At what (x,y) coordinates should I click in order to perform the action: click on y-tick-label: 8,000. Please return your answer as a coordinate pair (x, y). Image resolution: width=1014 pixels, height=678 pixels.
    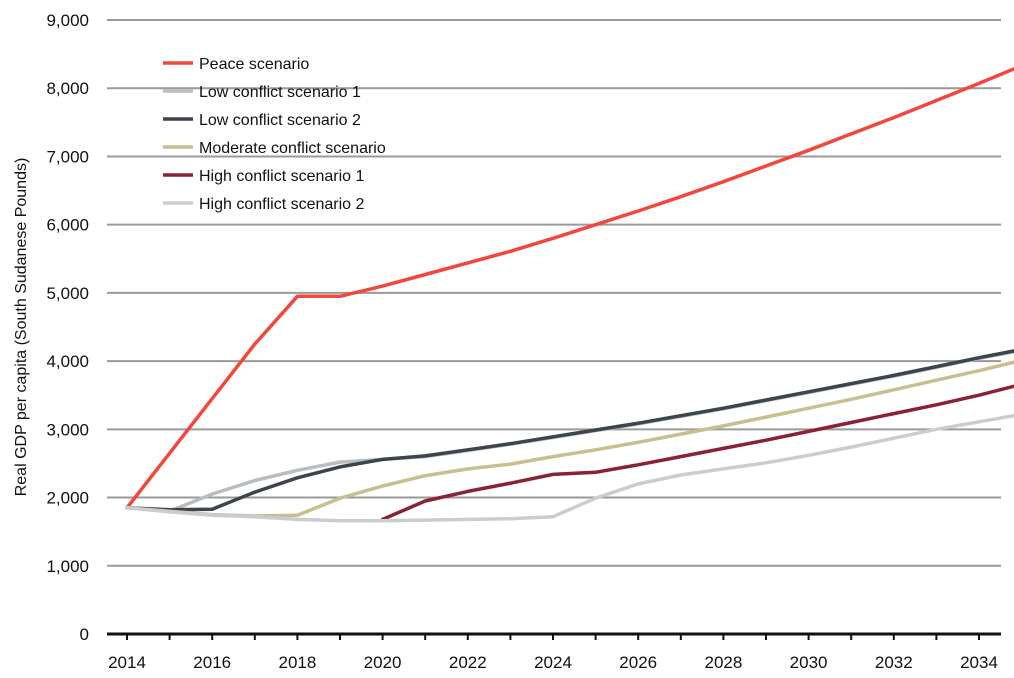
    Looking at the image, I should click on (67, 88).